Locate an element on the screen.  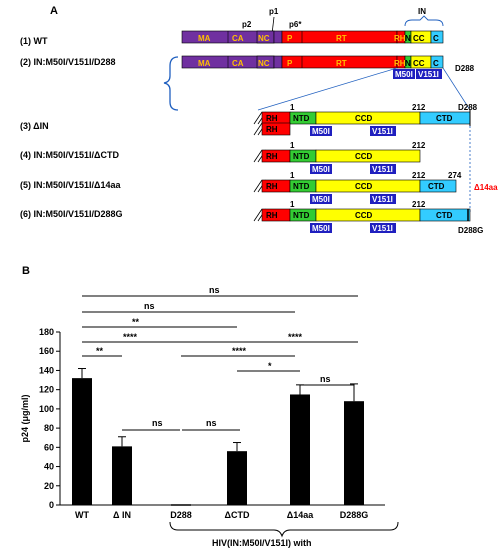
zoom-construct-full is located at coordinates (362, 118).